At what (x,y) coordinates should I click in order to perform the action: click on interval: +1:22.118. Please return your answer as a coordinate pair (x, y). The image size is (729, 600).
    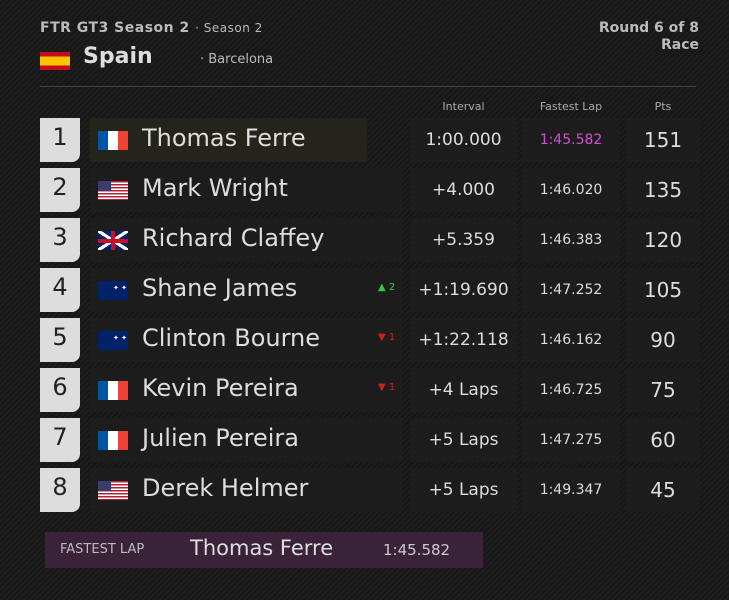
    Looking at the image, I should click on (463, 340).